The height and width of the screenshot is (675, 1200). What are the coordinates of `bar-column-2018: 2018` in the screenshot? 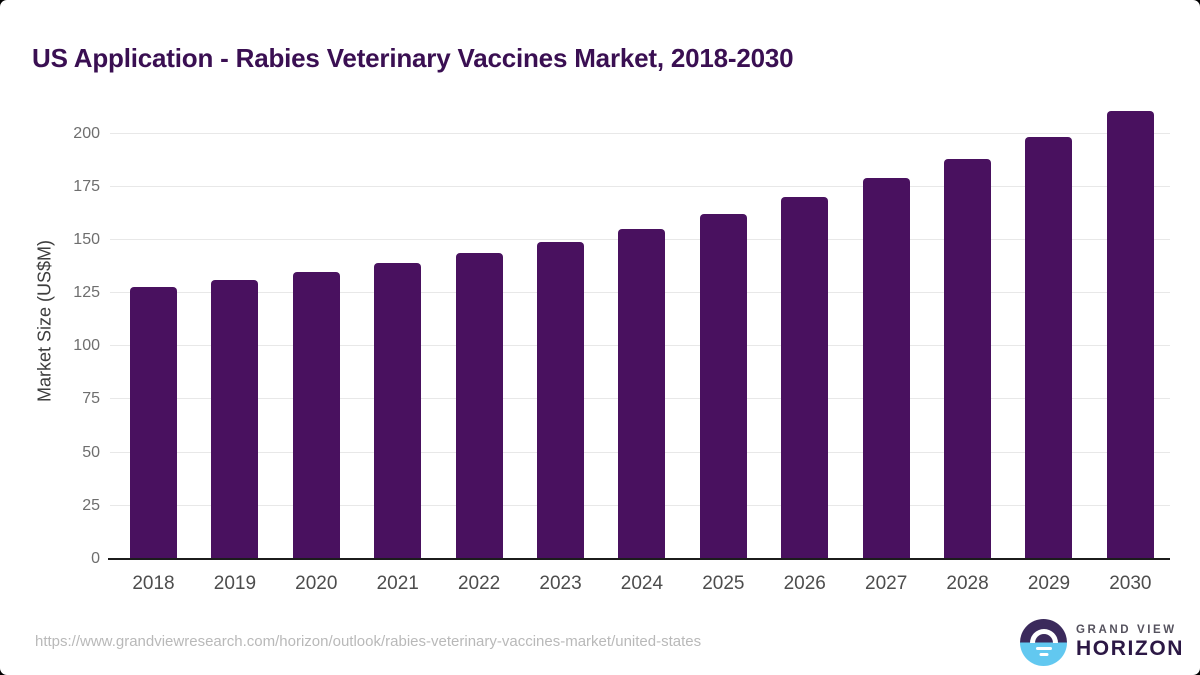 It's located at (153, 440).